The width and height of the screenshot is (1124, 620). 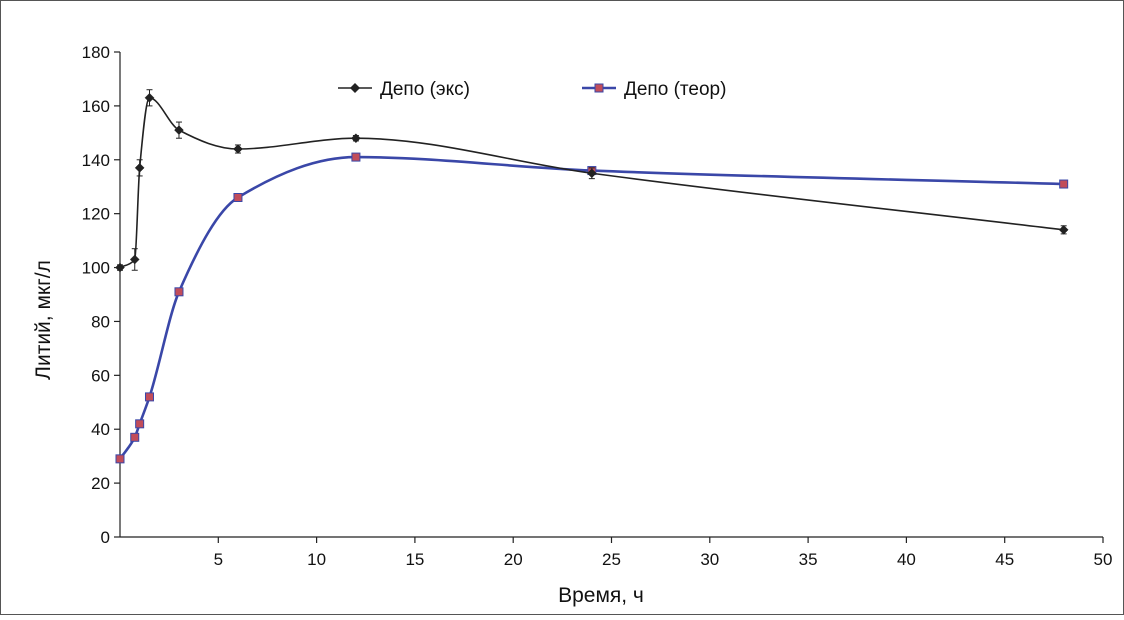 I want to click on x-tick-label: 40, so click(x=906, y=559).